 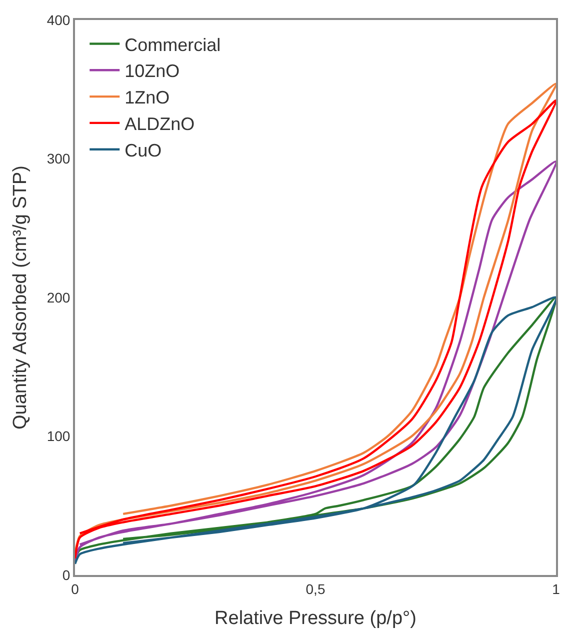 I want to click on x-axis-title: Relative Pressure (p/p°), so click(x=315, y=619).